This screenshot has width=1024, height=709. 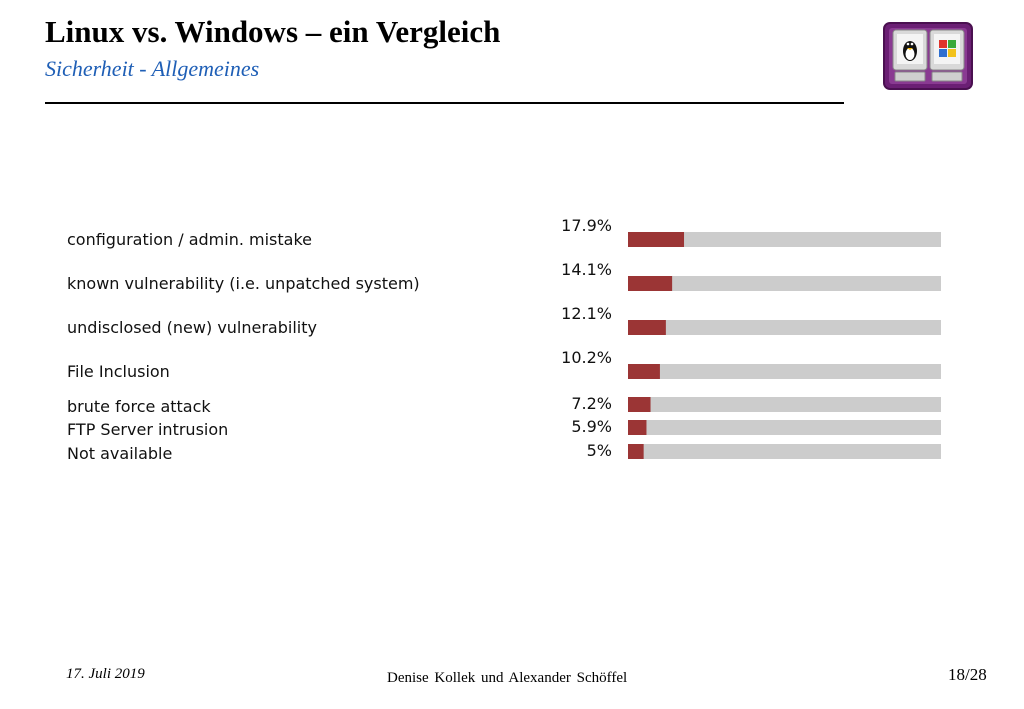 I want to click on value-label: 14.1%, so click(x=586, y=269).